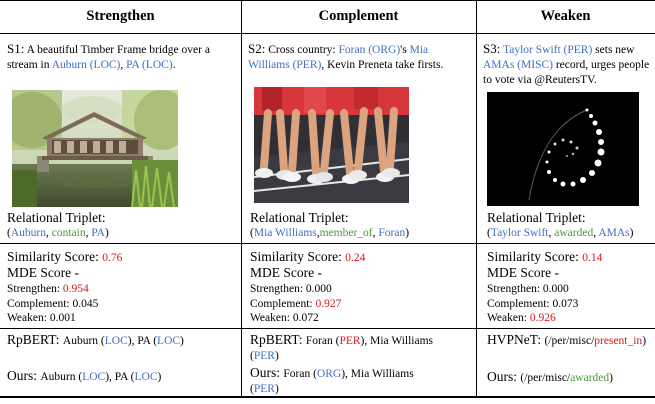 This screenshot has height=404, width=655. I want to click on sample-id: S1:, so click(16, 48).